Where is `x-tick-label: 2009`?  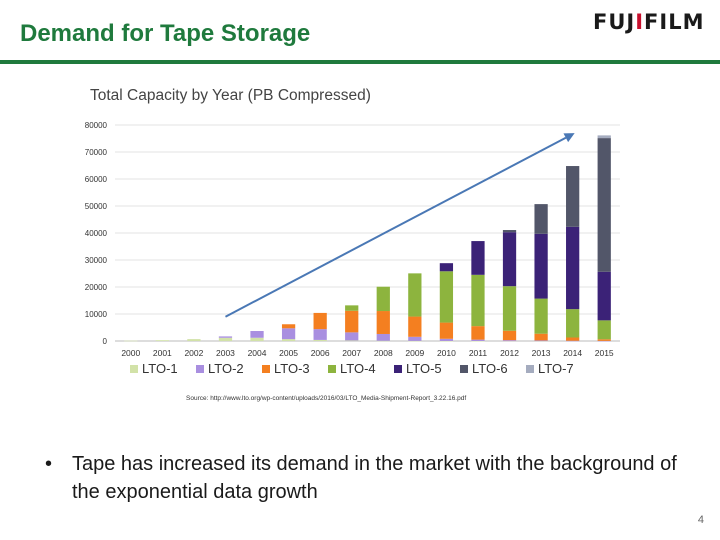 x-tick-label: 2009 is located at coordinates (414, 353).